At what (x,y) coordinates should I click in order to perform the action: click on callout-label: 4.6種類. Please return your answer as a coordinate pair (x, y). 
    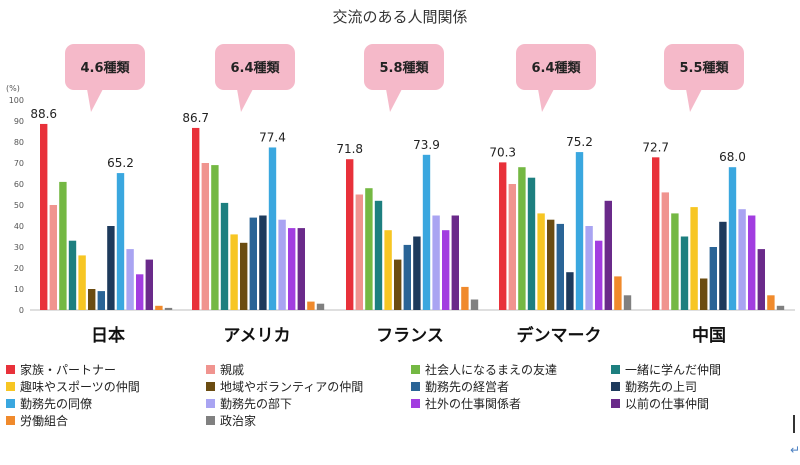
    Looking at the image, I should click on (105, 68).